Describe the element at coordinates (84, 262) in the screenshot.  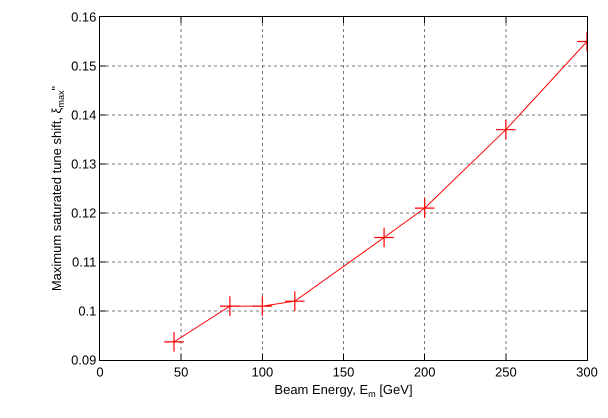
I see `y-tick-label: 0.11` at that location.